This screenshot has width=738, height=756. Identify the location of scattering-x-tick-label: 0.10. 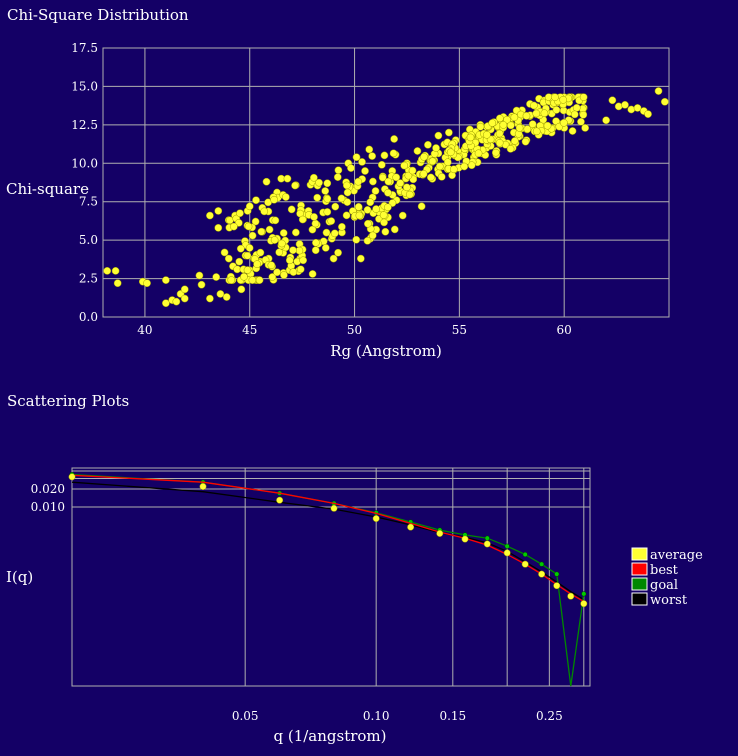
(376, 716).